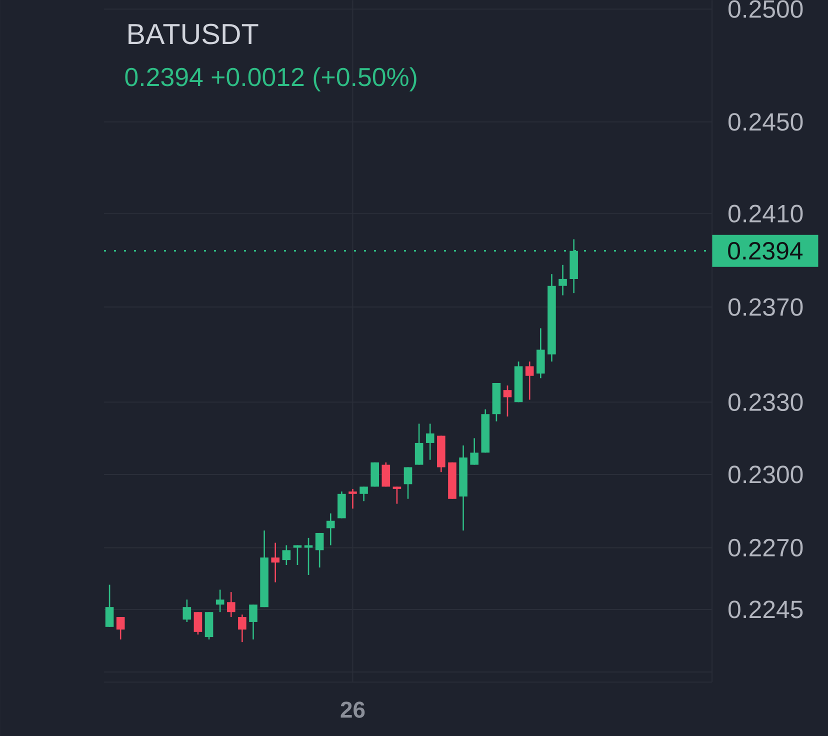  Describe the element at coordinates (765, 547) in the screenshot. I see `y-tick-label: 0.2270` at that location.